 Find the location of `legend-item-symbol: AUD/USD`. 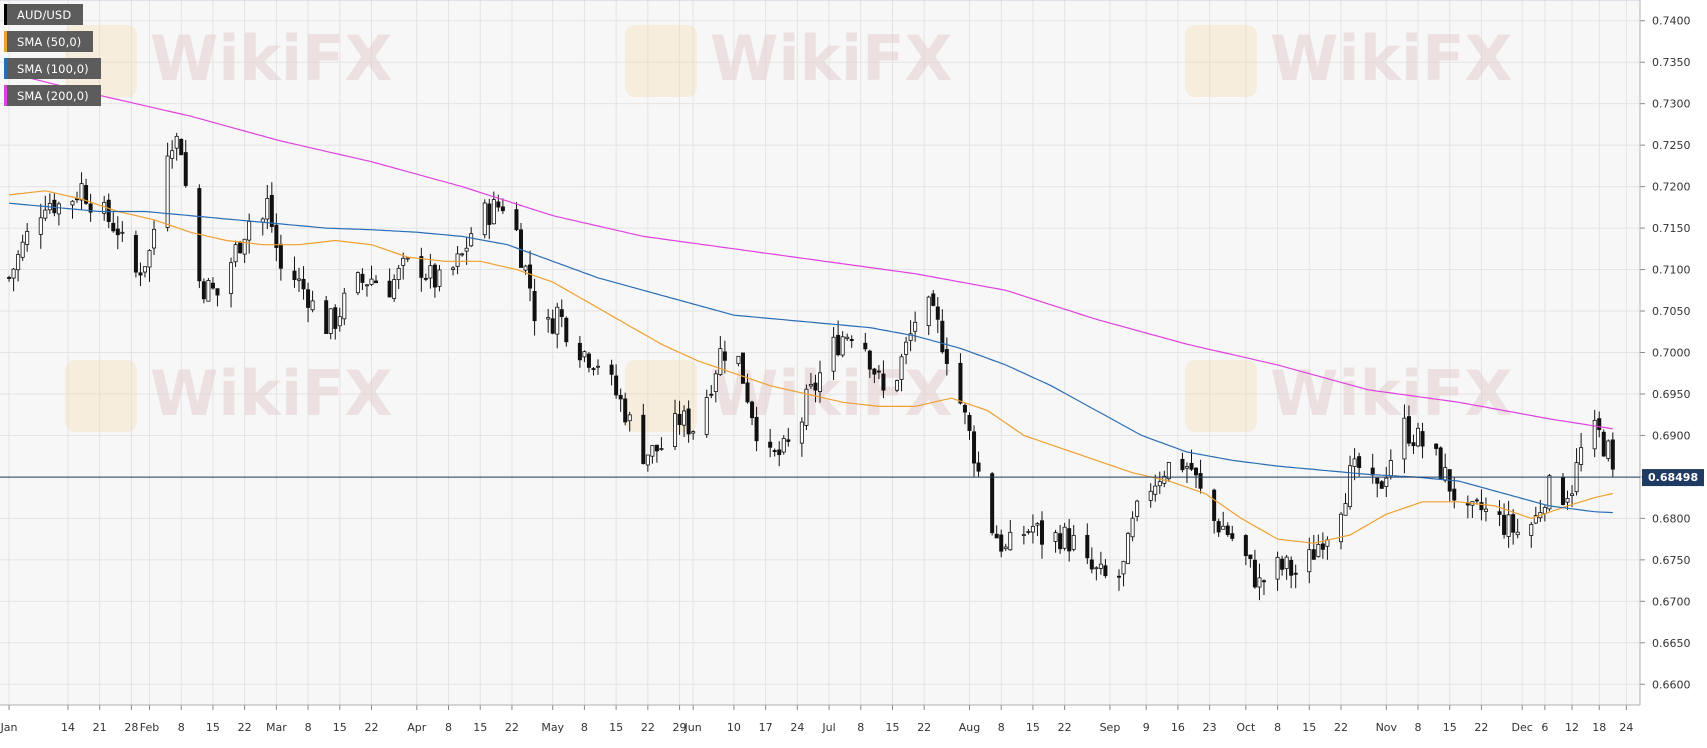

legend-item-symbol: AUD/USD is located at coordinates (44, 14).